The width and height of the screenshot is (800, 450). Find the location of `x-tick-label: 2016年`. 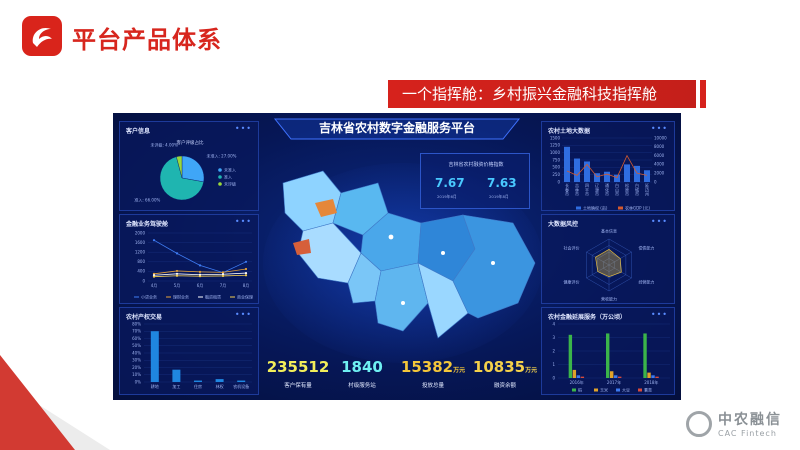

x-tick-label: 2016年 is located at coordinates (577, 382).